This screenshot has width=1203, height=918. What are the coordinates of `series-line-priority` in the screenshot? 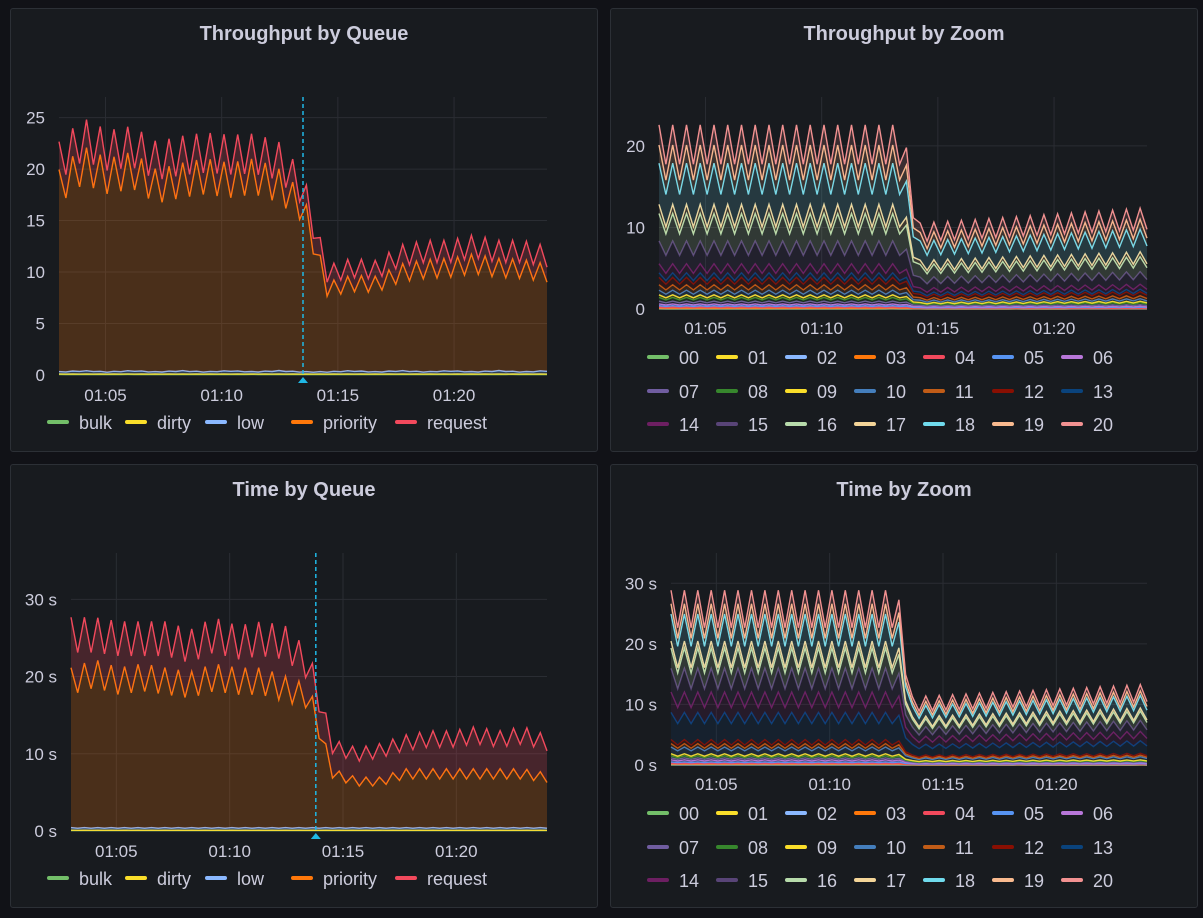 It's located at (309, 724).